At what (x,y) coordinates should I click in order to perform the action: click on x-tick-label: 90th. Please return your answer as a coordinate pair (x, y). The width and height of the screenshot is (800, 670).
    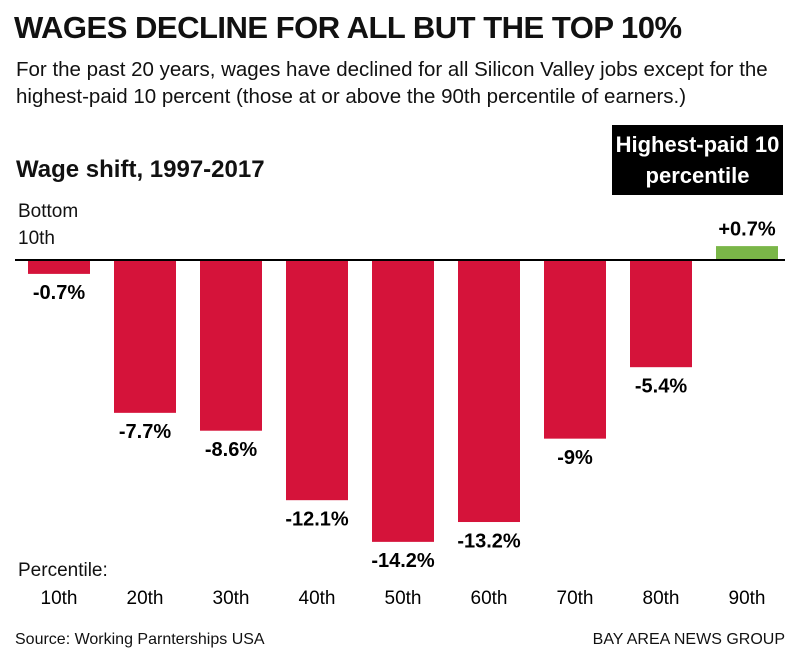
    Looking at the image, I should click on (747, 598).